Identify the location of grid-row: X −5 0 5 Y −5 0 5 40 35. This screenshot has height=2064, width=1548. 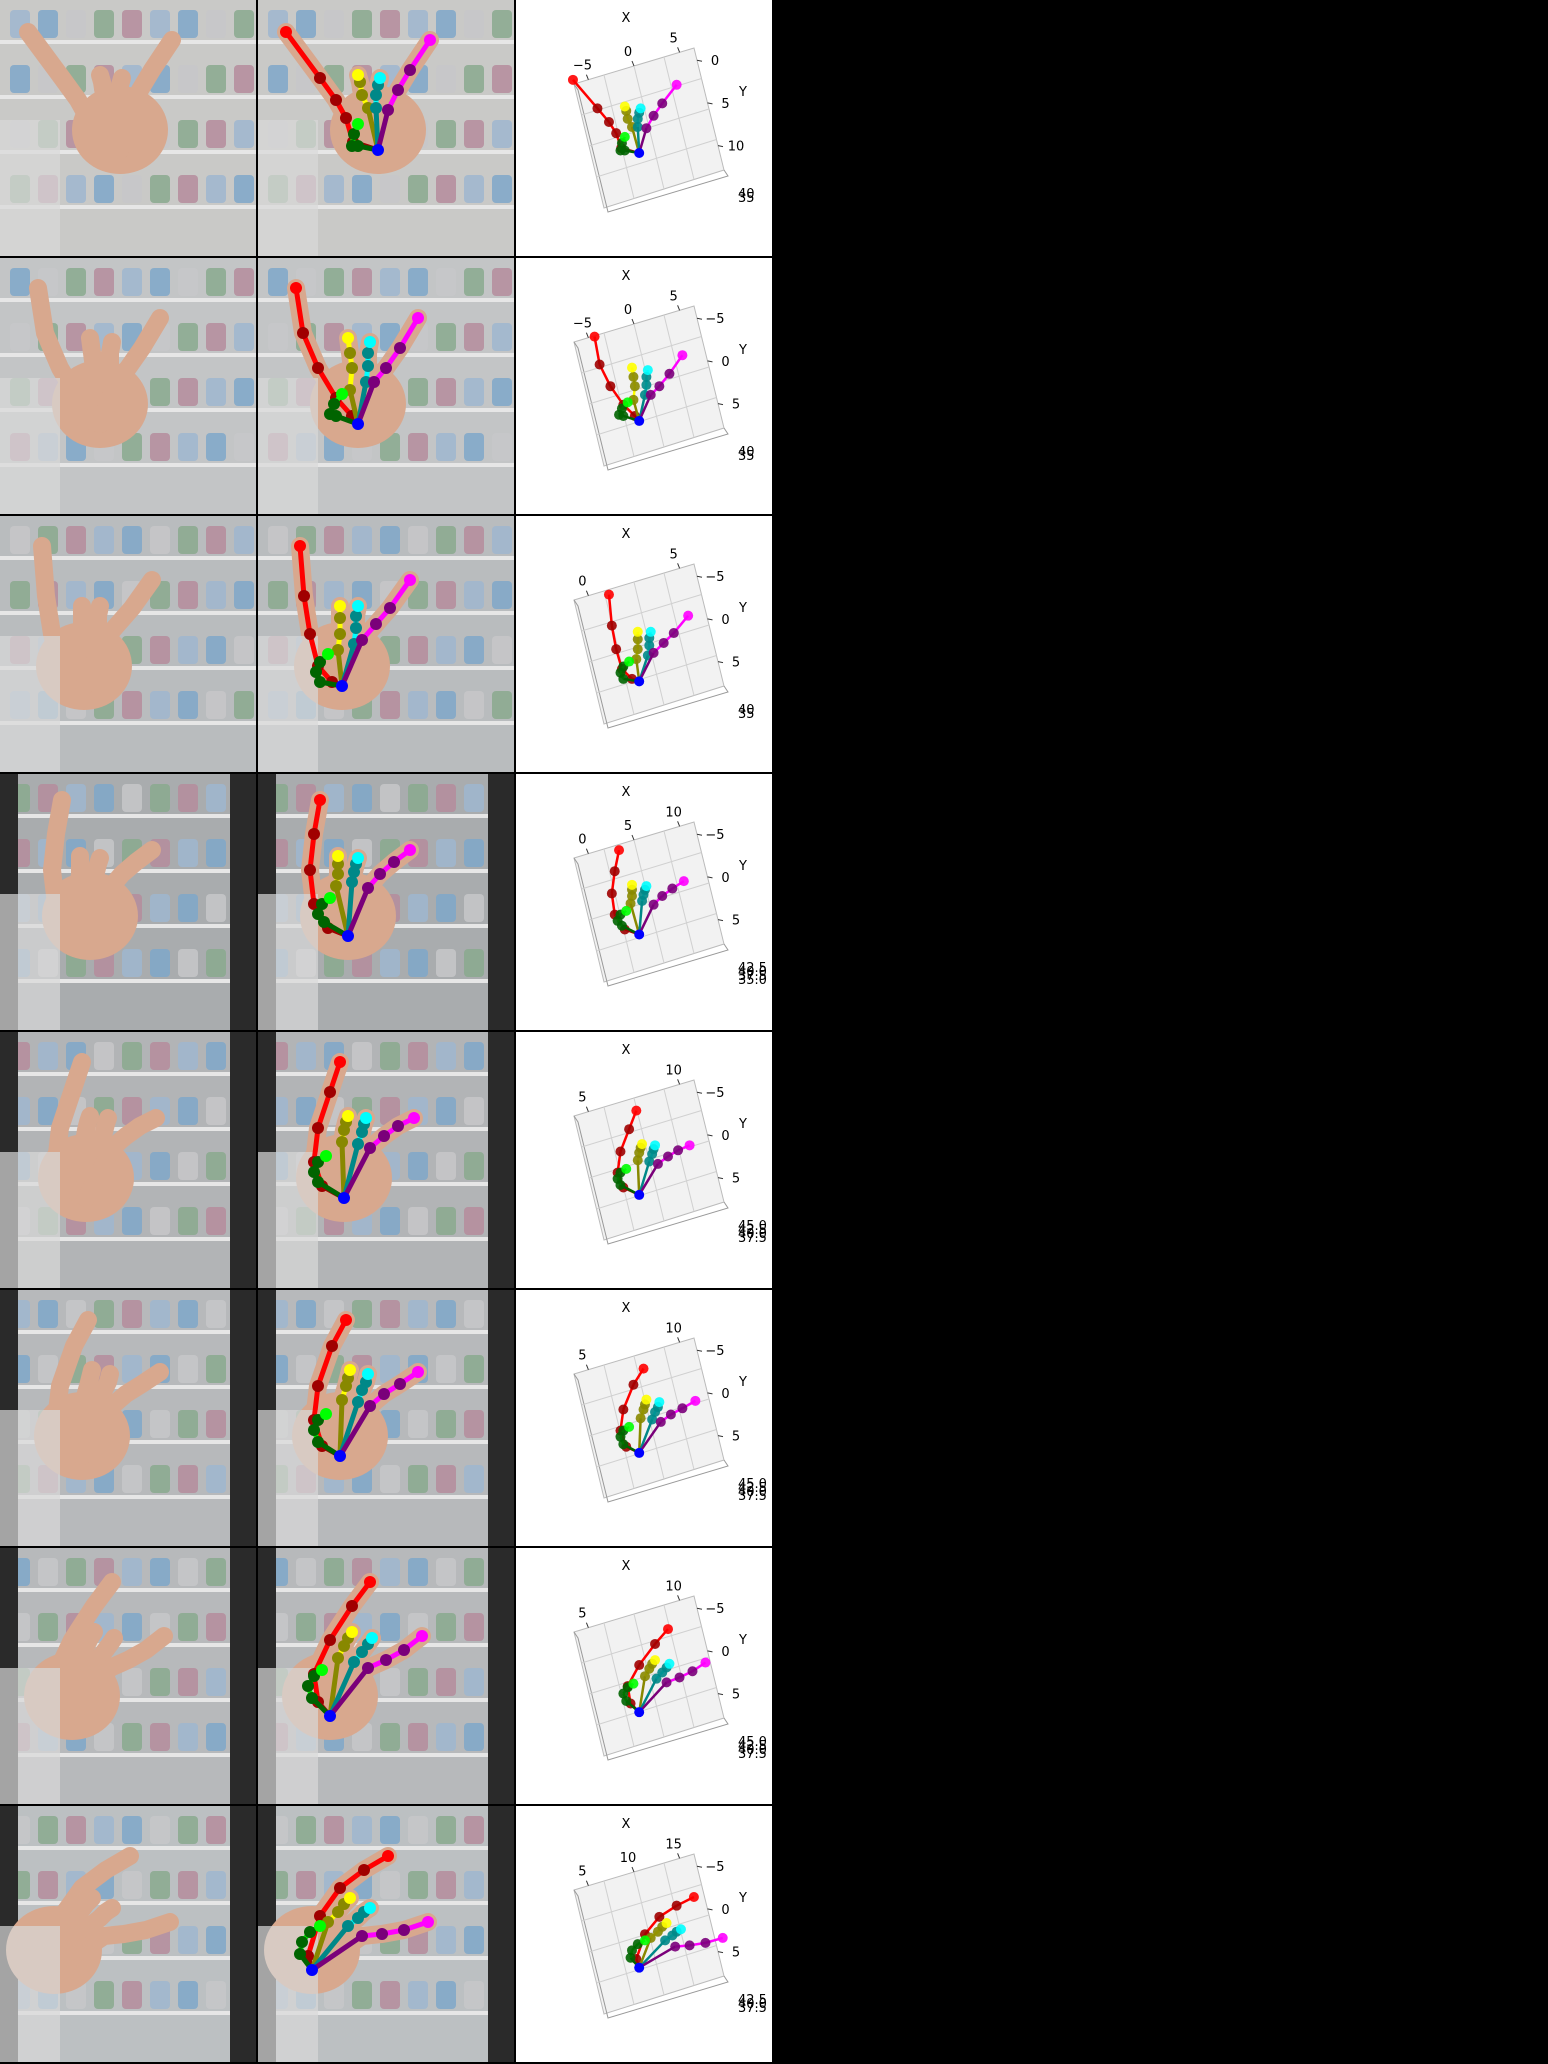
(386, 386).